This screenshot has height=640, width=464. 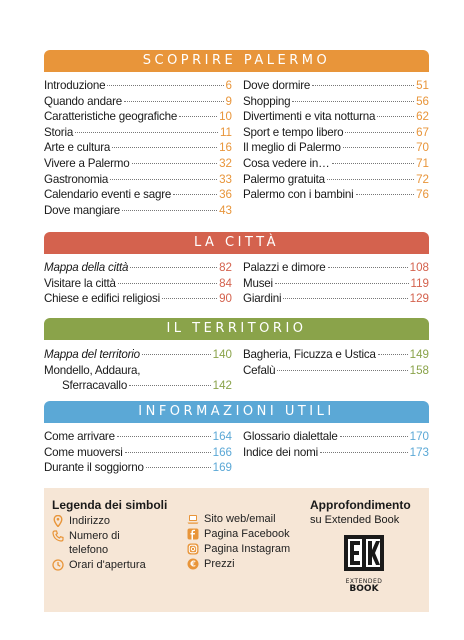 I want to click on legend-item-label: Pagina Facebook, so click(x=247, y=534).